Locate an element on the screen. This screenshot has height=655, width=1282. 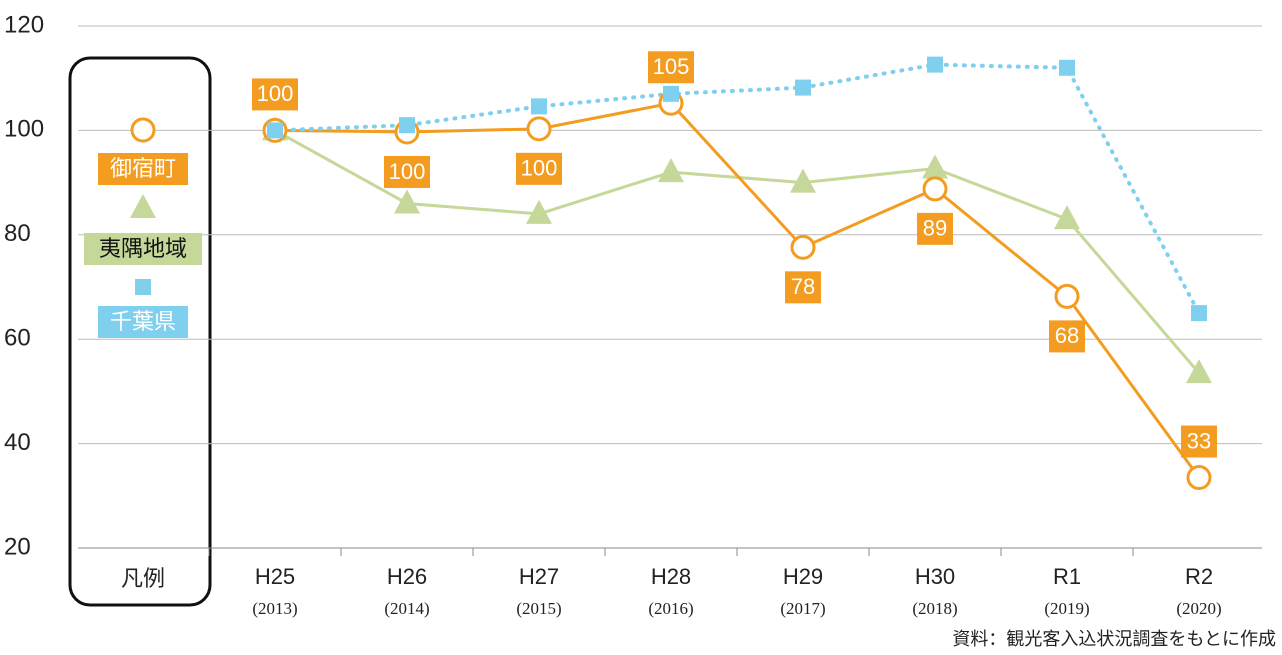
y-tick-label: 60 is located at coordinates (17, 338).